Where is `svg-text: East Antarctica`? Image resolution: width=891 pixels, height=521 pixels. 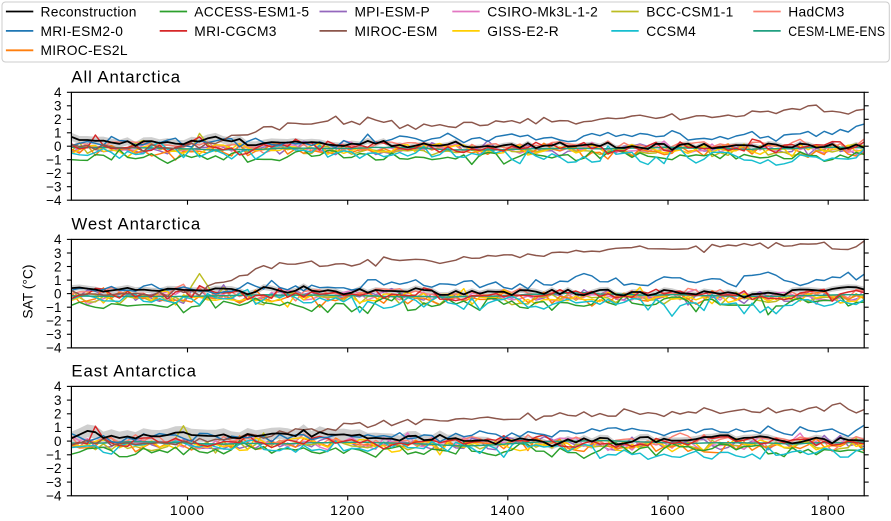
svg-text: East Antarctica is located at coordinates (133, 371).